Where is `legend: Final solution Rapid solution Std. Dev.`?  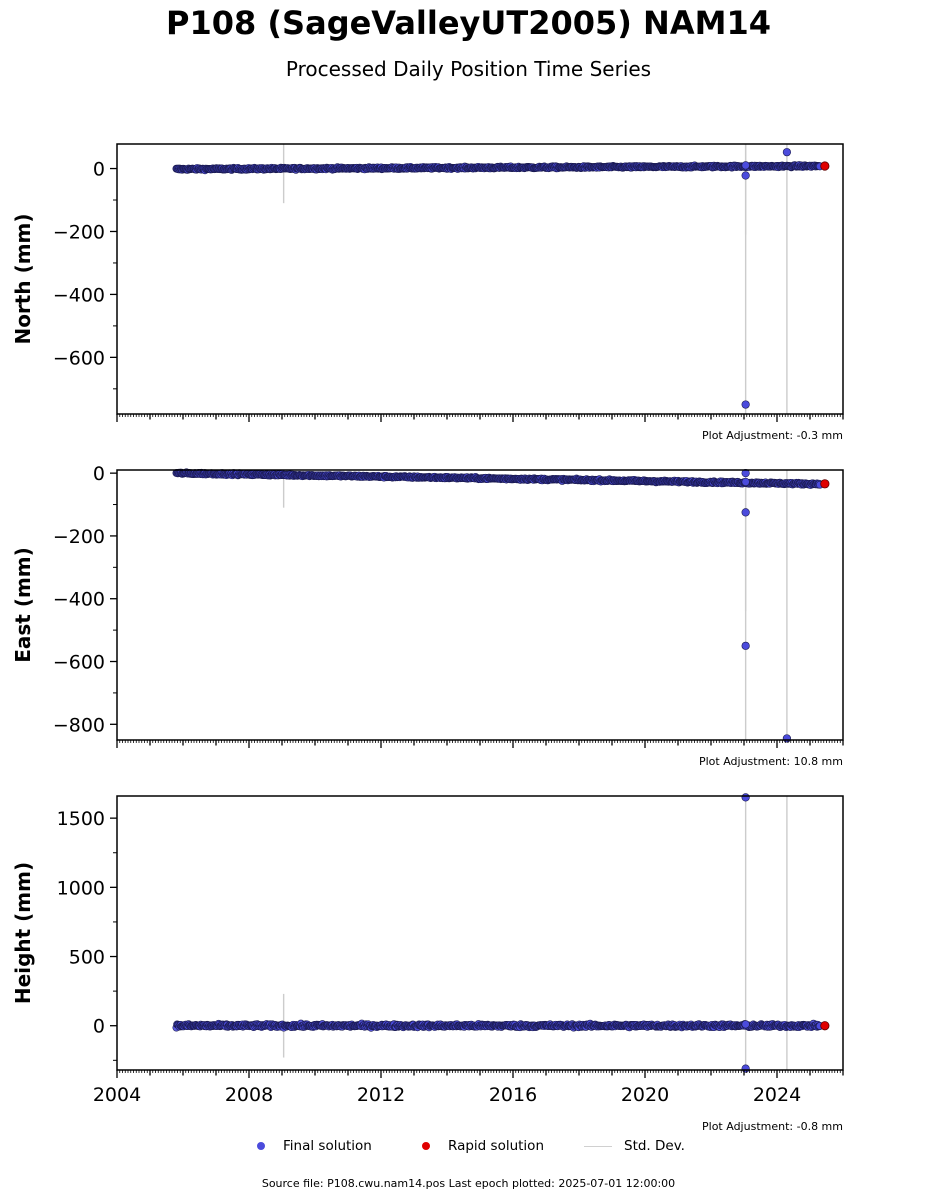
legend: Final solution Rapid solution Std. Dev. is located at coordinates (468, 1148).